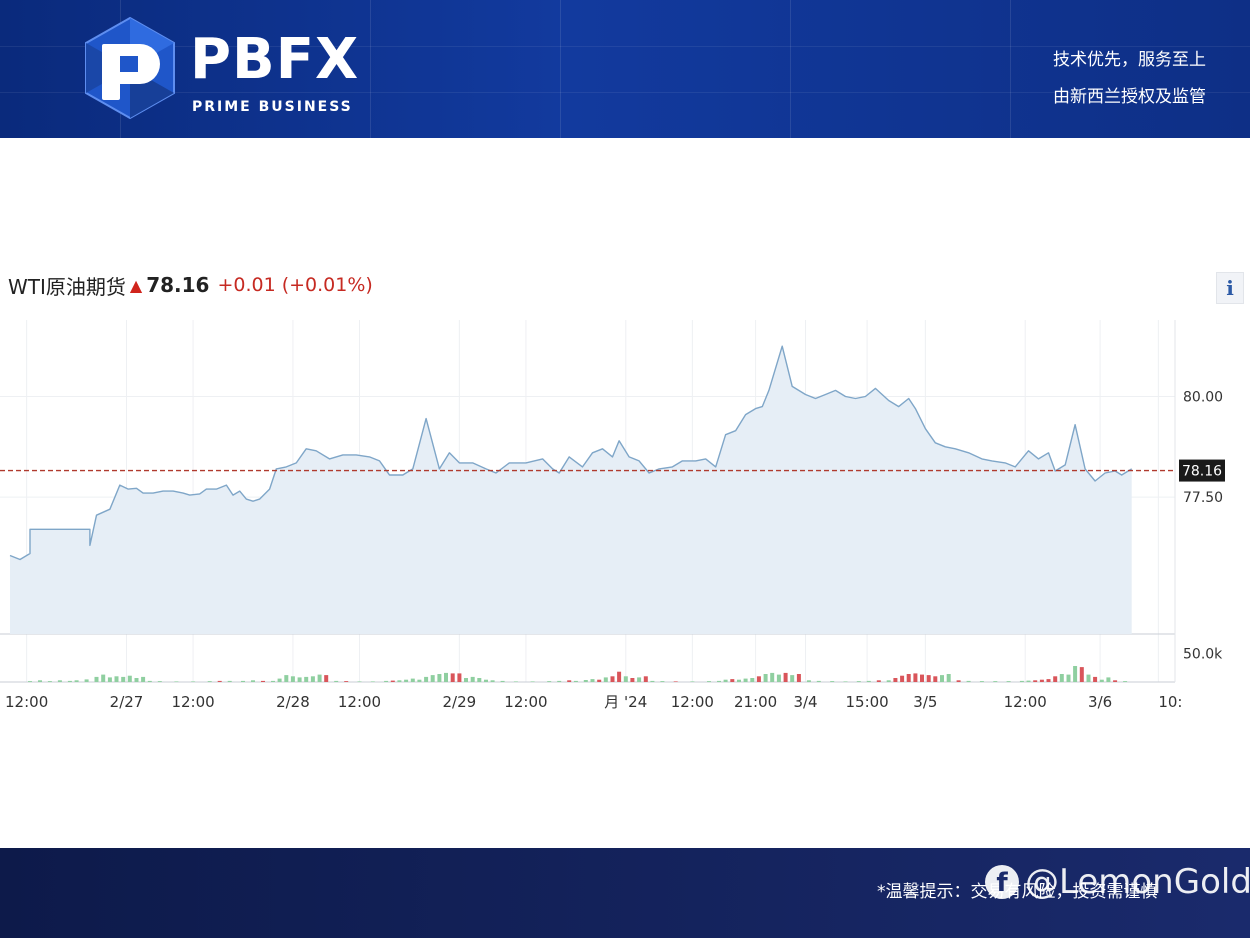 The height and width of the screenshot is (938, 1250). Describe the element at coordinates (275, 59) in the screenshot. I see `brand-wordmark: PBFX` at that location.